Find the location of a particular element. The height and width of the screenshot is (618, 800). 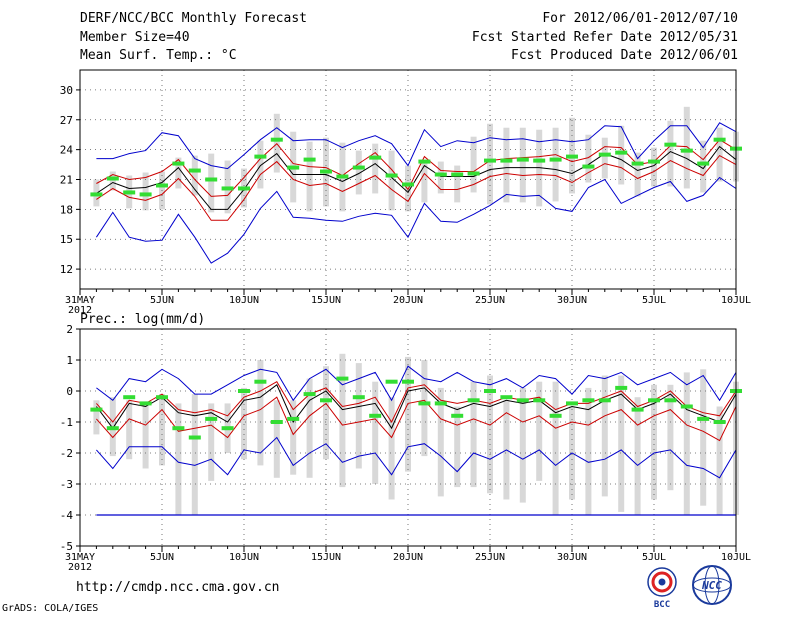

started-date: Fcst Started Refer Date 2012/05/31 is located at coordinates (604, 37).